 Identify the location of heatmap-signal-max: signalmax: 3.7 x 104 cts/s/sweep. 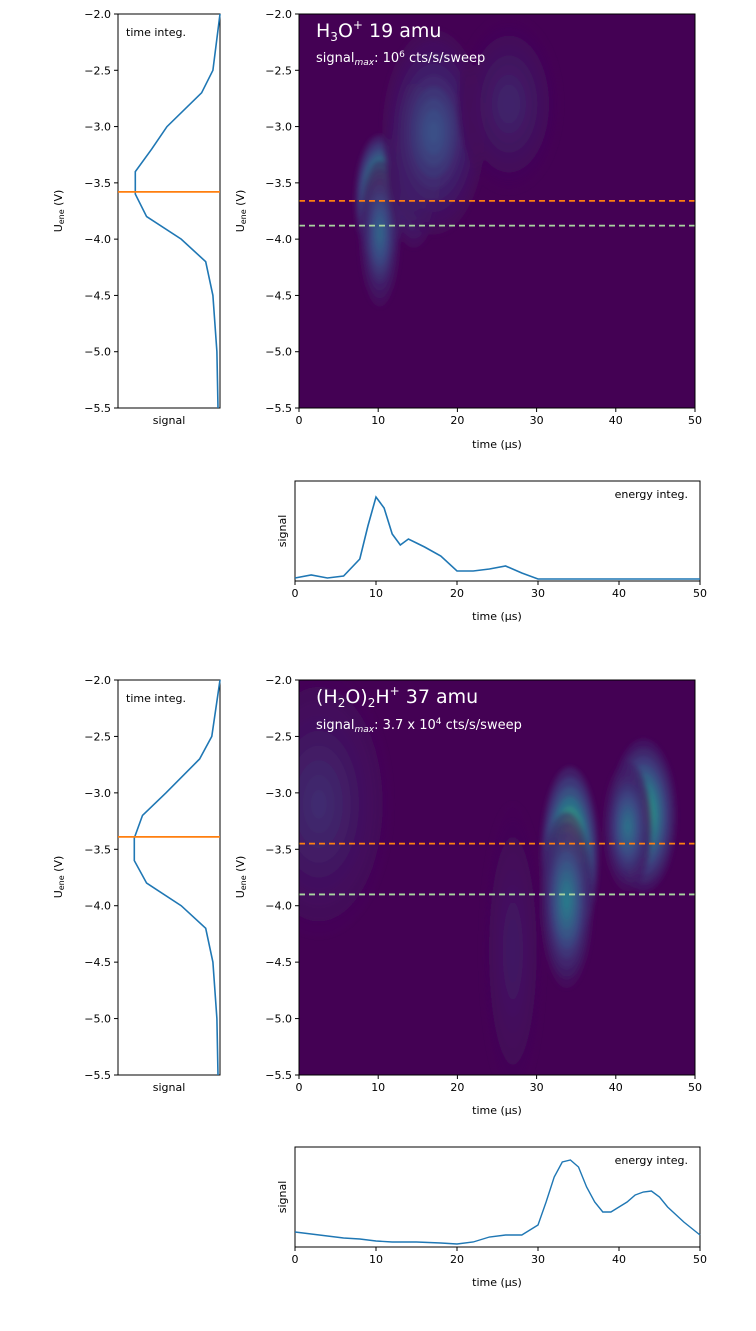
(419, 726).